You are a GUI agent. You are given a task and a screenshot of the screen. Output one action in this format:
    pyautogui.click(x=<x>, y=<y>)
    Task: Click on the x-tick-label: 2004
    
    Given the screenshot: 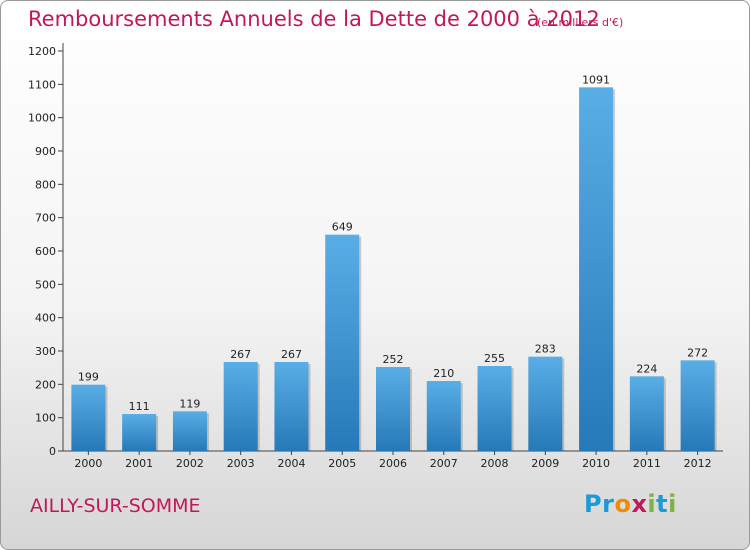 What is the action you would take?
    pyautogui.click(x=291, y=463)
    